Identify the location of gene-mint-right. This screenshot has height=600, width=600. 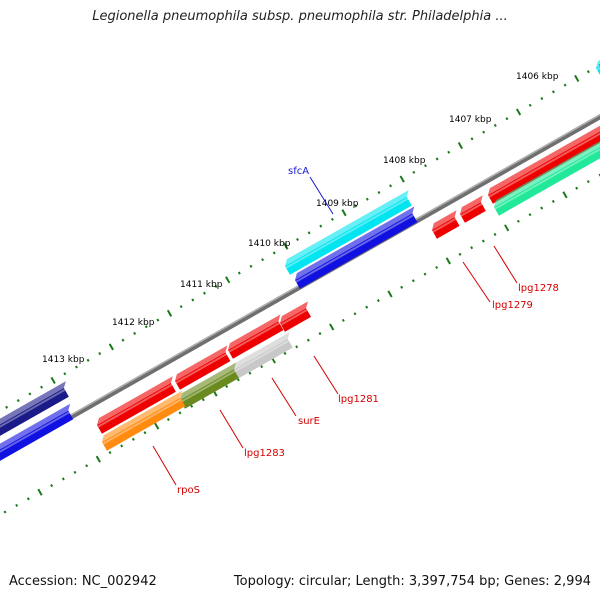
(547, 176).